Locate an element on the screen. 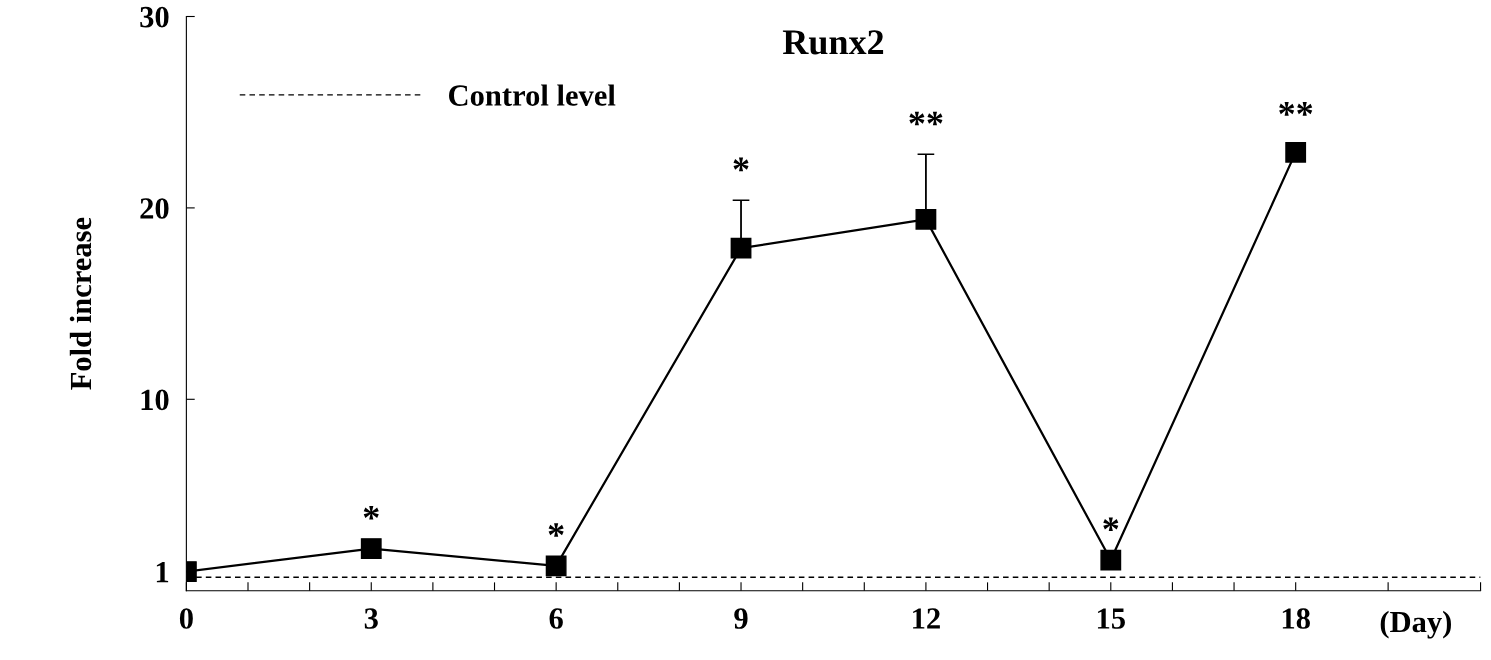  x-tick-label: 15 is located at coordinates (1111, 618).